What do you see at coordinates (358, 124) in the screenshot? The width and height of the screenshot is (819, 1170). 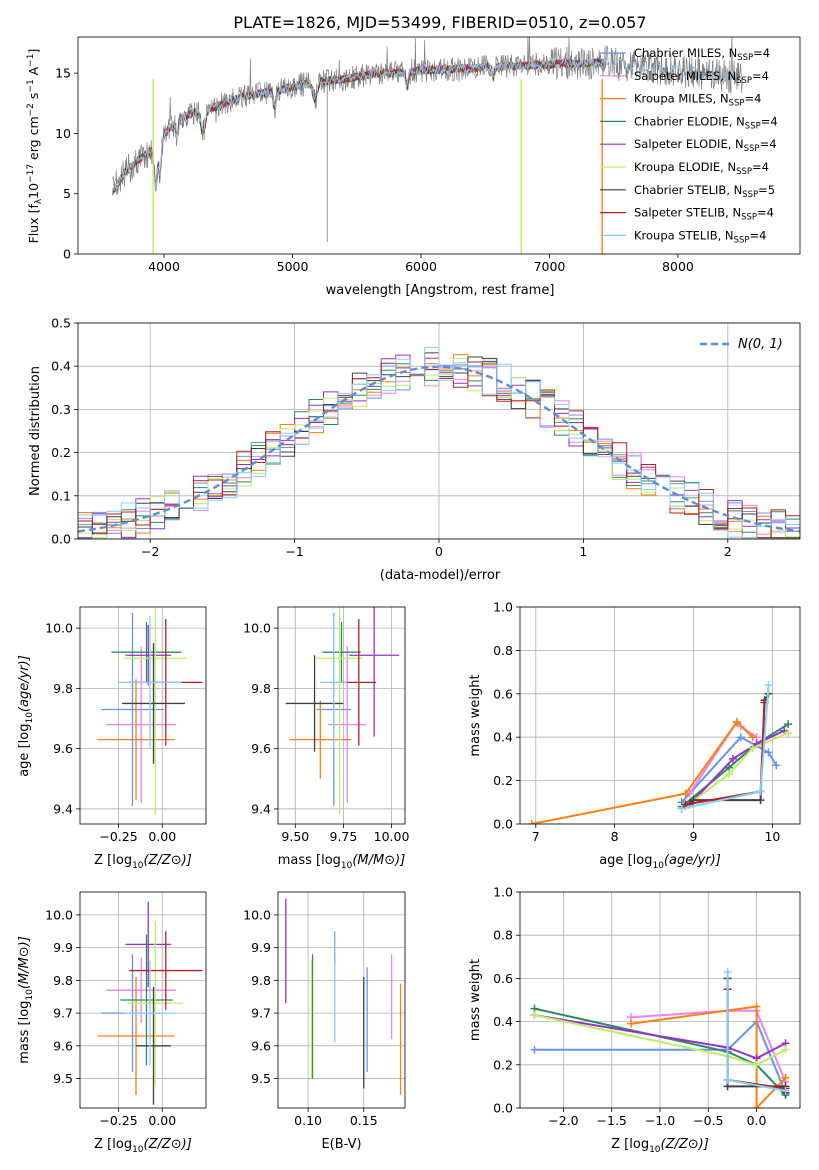 I see `model-spectrum` at bounding box center [358, 124].